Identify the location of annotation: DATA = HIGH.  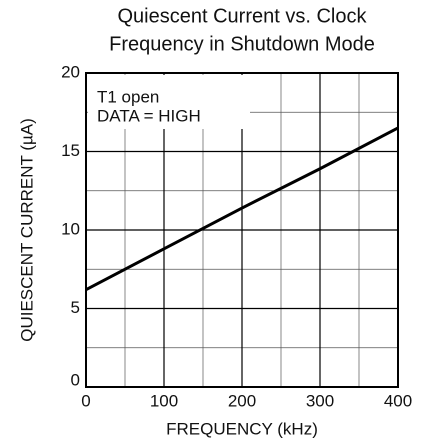
(149, 115).